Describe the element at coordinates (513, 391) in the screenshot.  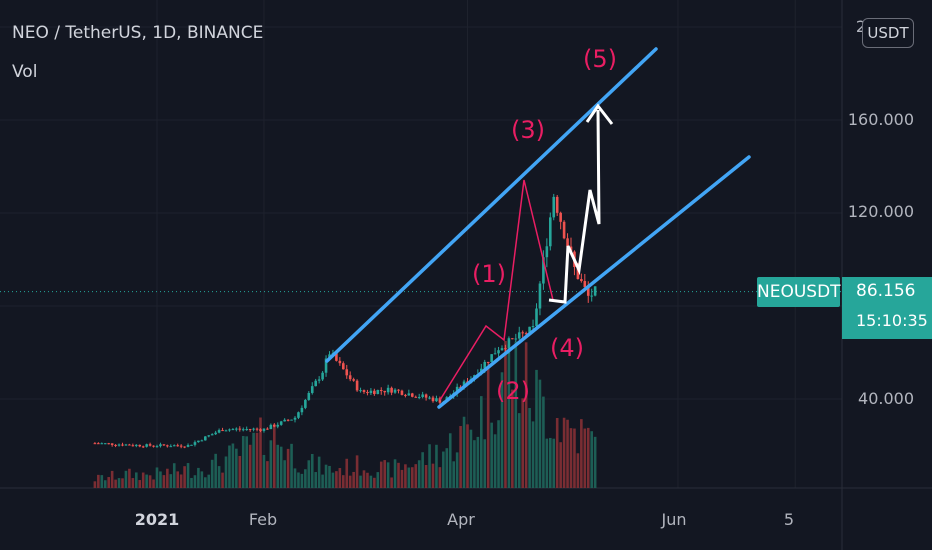
I see `wave-label-2: (2)` at that location.